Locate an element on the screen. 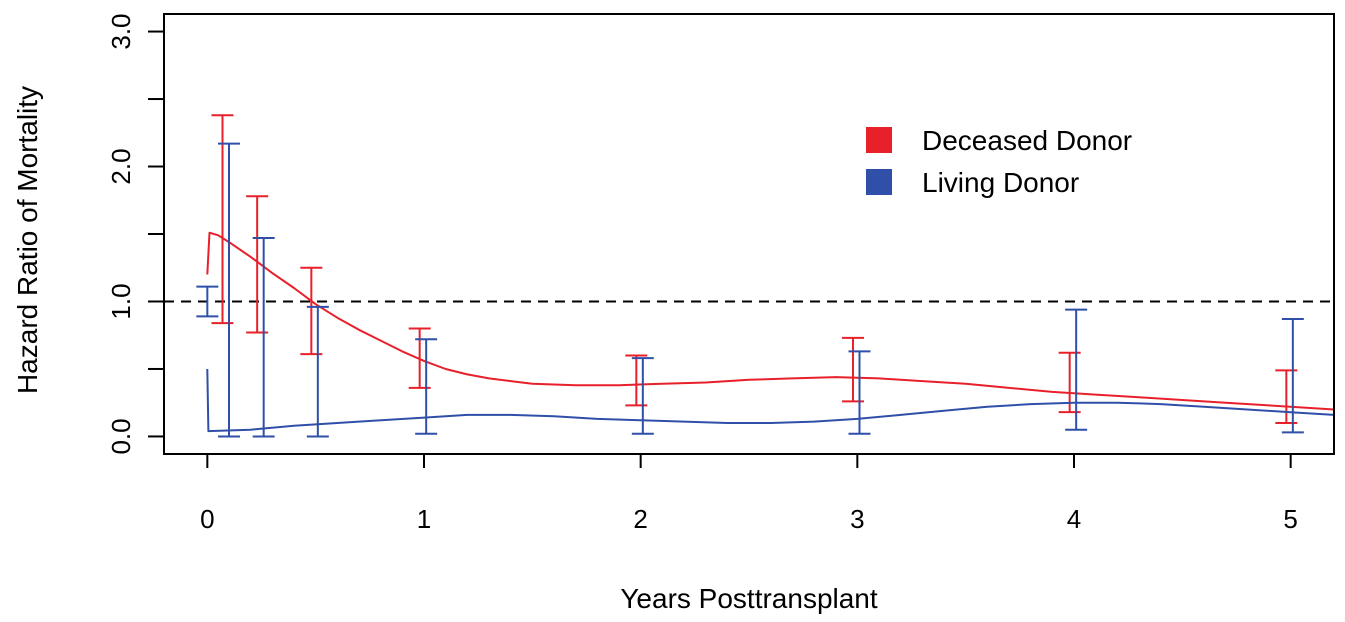 The image size is (1345, 622). x-tick-label: 4 is located at coordinates (1074, 519).